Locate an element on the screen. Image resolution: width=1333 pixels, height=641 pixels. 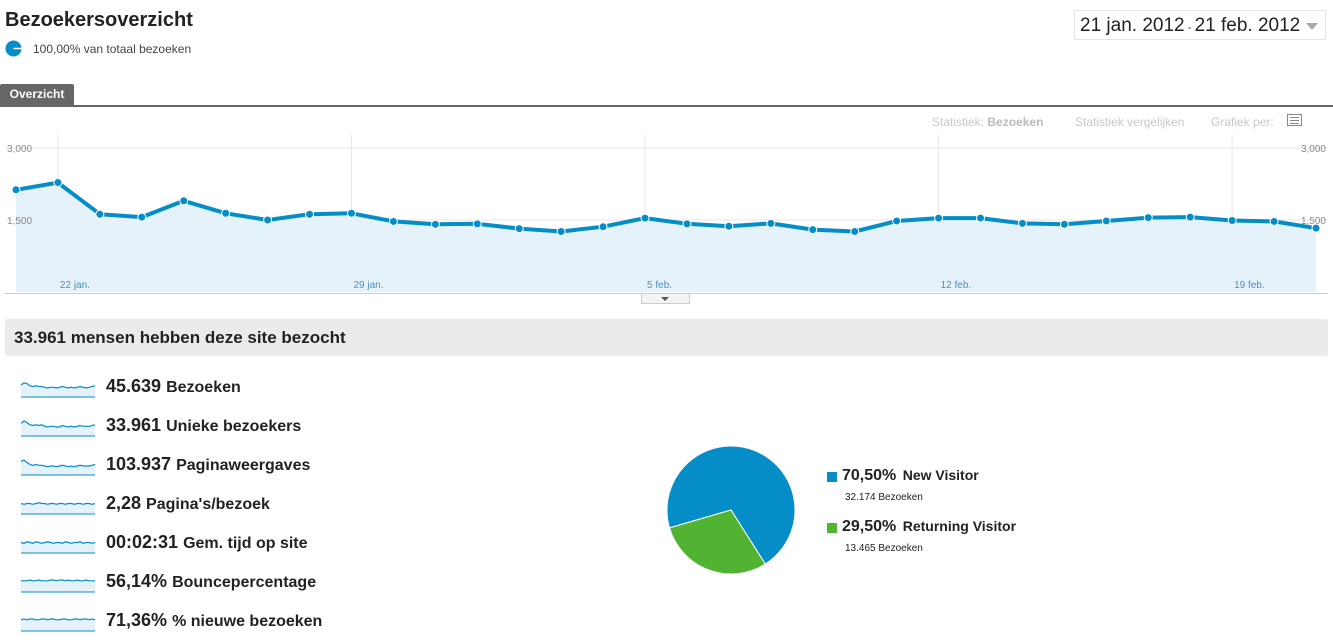
segment-pie-icon is located at coordinates (13, 48).